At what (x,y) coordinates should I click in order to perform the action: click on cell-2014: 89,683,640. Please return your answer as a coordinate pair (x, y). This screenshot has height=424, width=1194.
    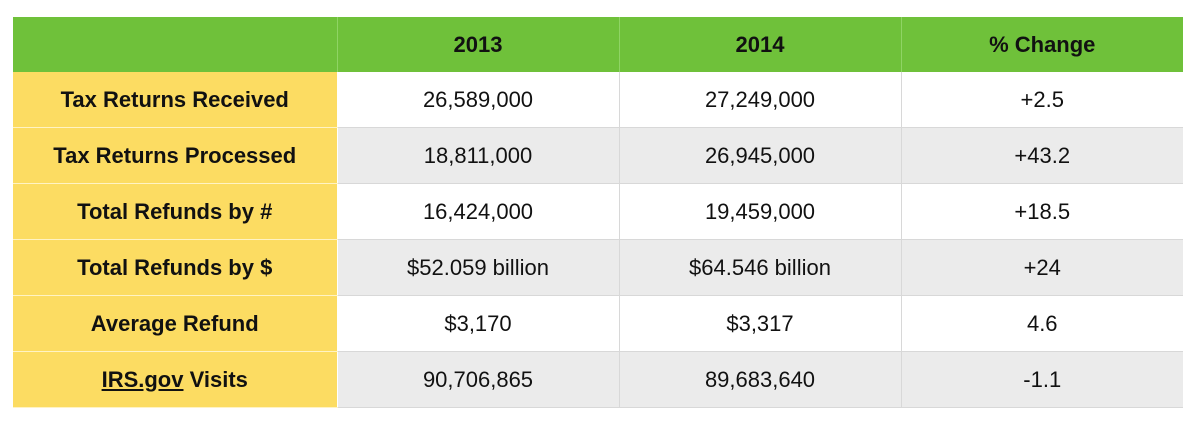
    Looking at the image, I should click on (760, 379).